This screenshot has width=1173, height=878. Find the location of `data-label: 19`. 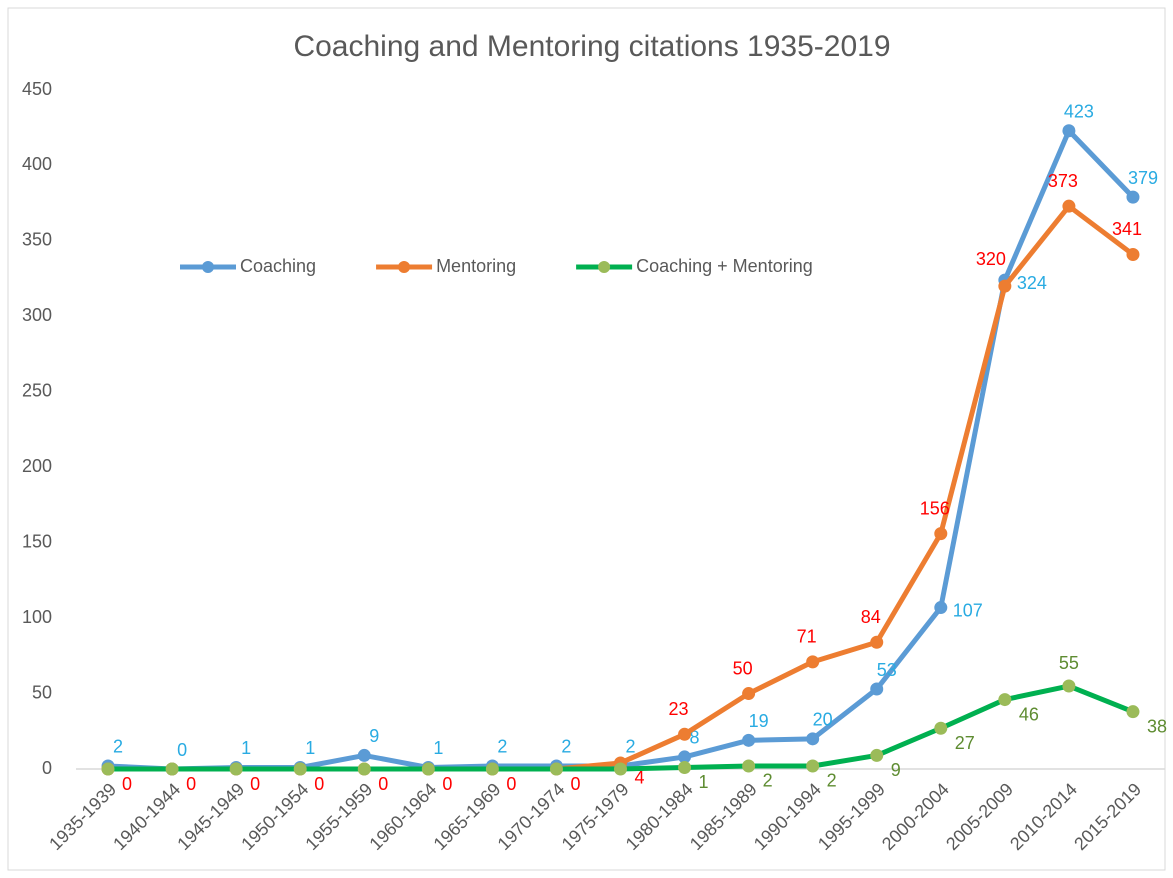

data-label: 19 is located at coordinates (759, 721).